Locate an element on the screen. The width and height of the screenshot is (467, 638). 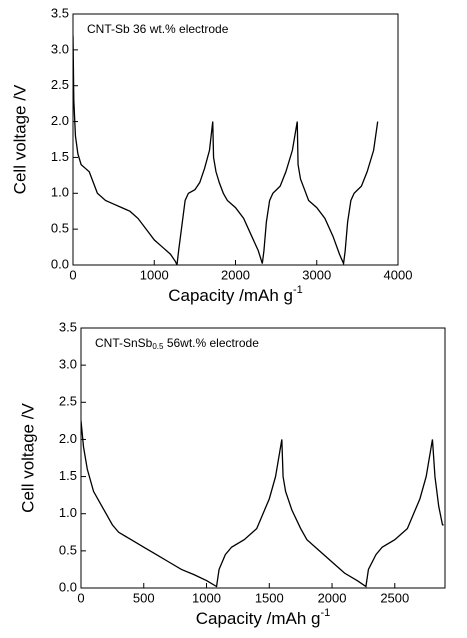
annotation-text: 56wt.% electrode is located at coordinates (211, 343).